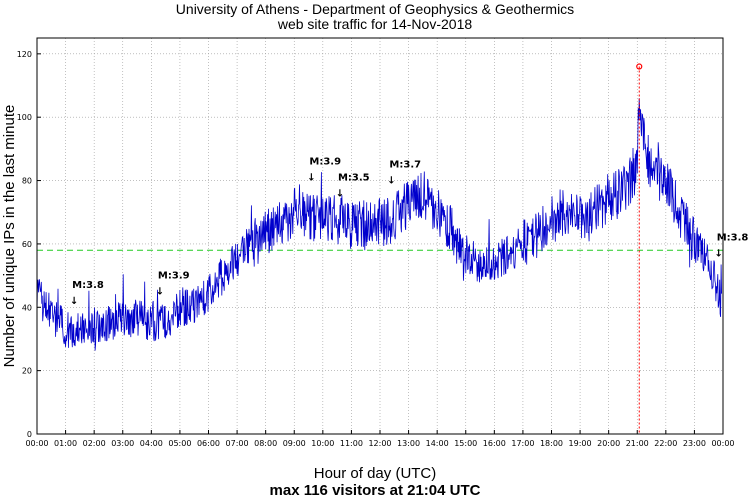 The width and height of the screenshot is (750, 499). What do you see at coordinates (580, 443) in the screenshot?
I see `x-tick-label: 19:00` at bounding box center [580, 443].